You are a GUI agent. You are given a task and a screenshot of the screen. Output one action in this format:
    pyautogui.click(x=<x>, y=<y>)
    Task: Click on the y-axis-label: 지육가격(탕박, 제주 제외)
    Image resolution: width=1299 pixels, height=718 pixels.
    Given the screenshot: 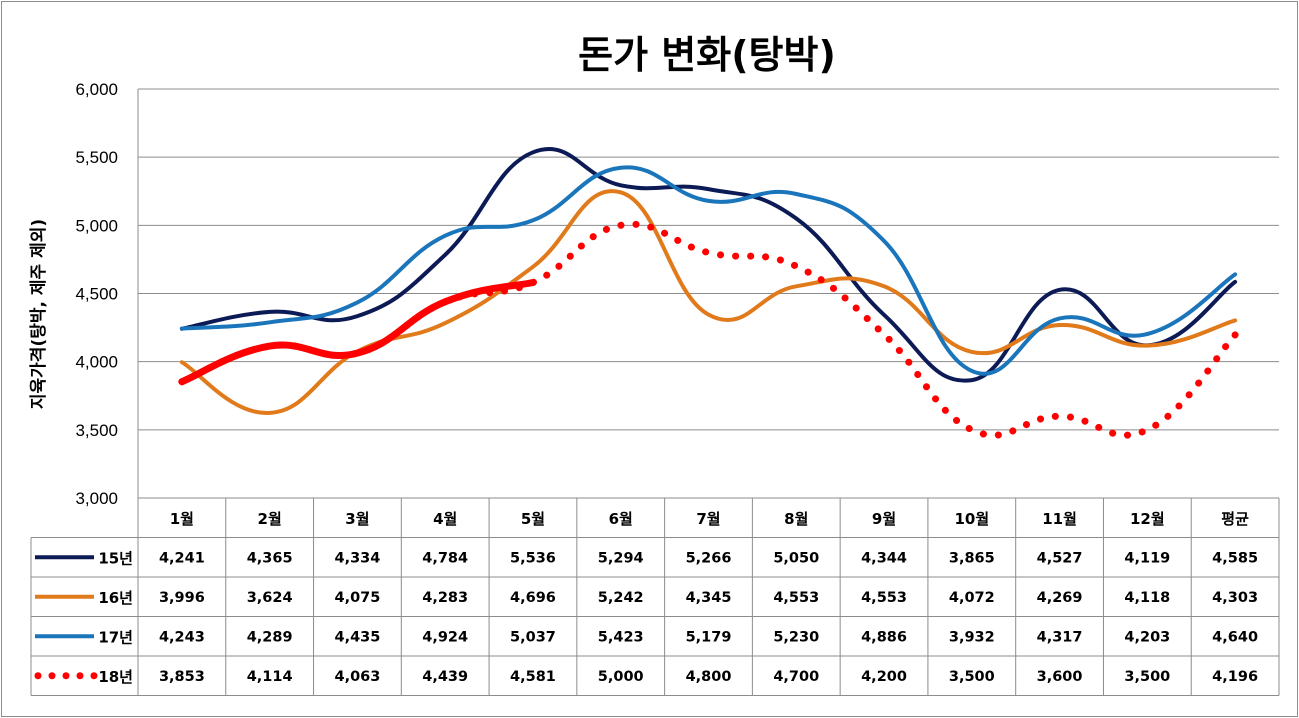 What is the action you would take?
    pyautogui.click(x=39, y=314)
    